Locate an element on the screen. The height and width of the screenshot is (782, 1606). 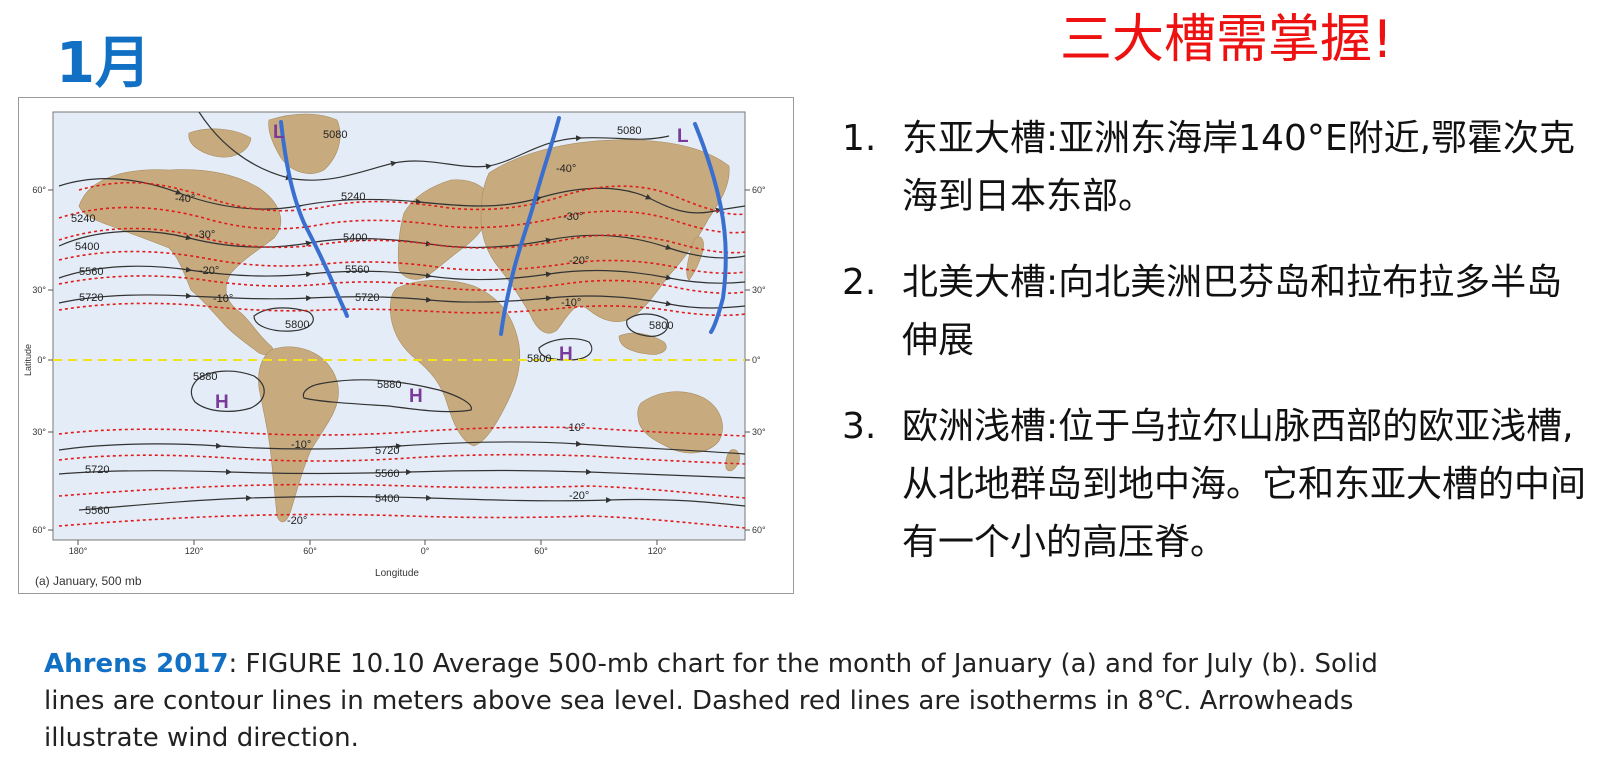
point-text: 东亚大槽:亚洲东海岸140°E附近,鄂霍次克海到日本东部。 is located at coordinates (1239, 167).